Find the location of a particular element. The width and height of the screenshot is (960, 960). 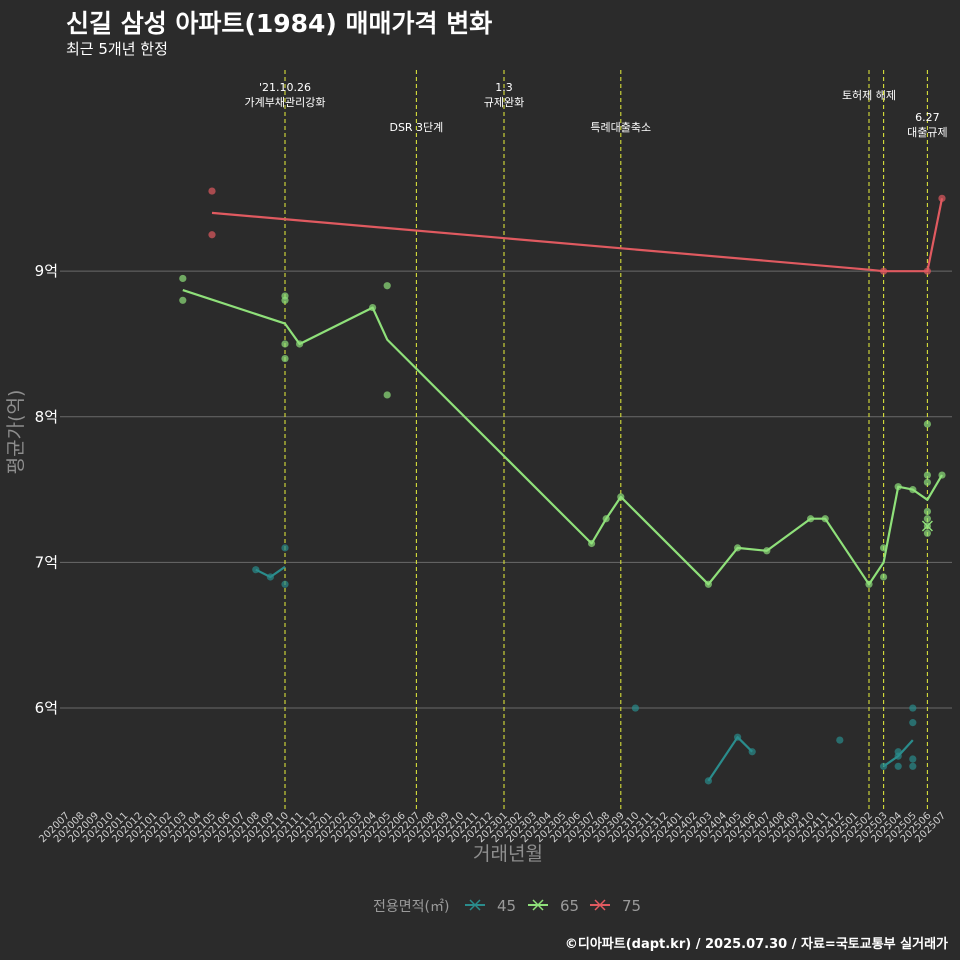

event-label: 6.27 is located at coordinates (927, 117).